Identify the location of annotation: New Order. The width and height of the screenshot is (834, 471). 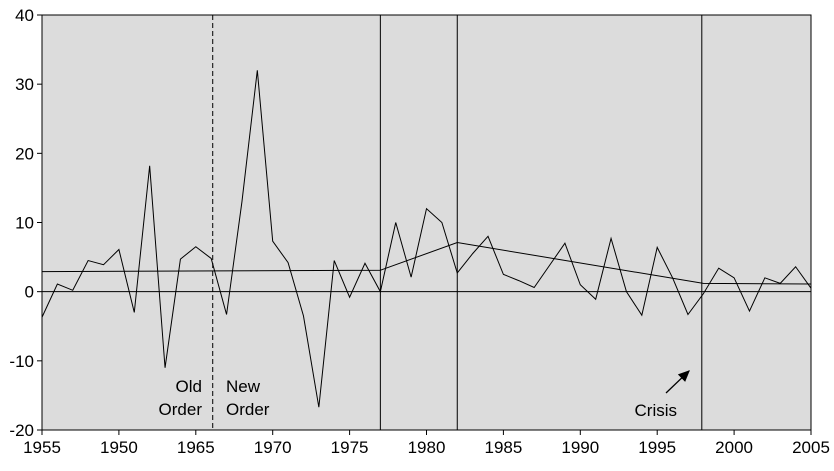
(248, 398).